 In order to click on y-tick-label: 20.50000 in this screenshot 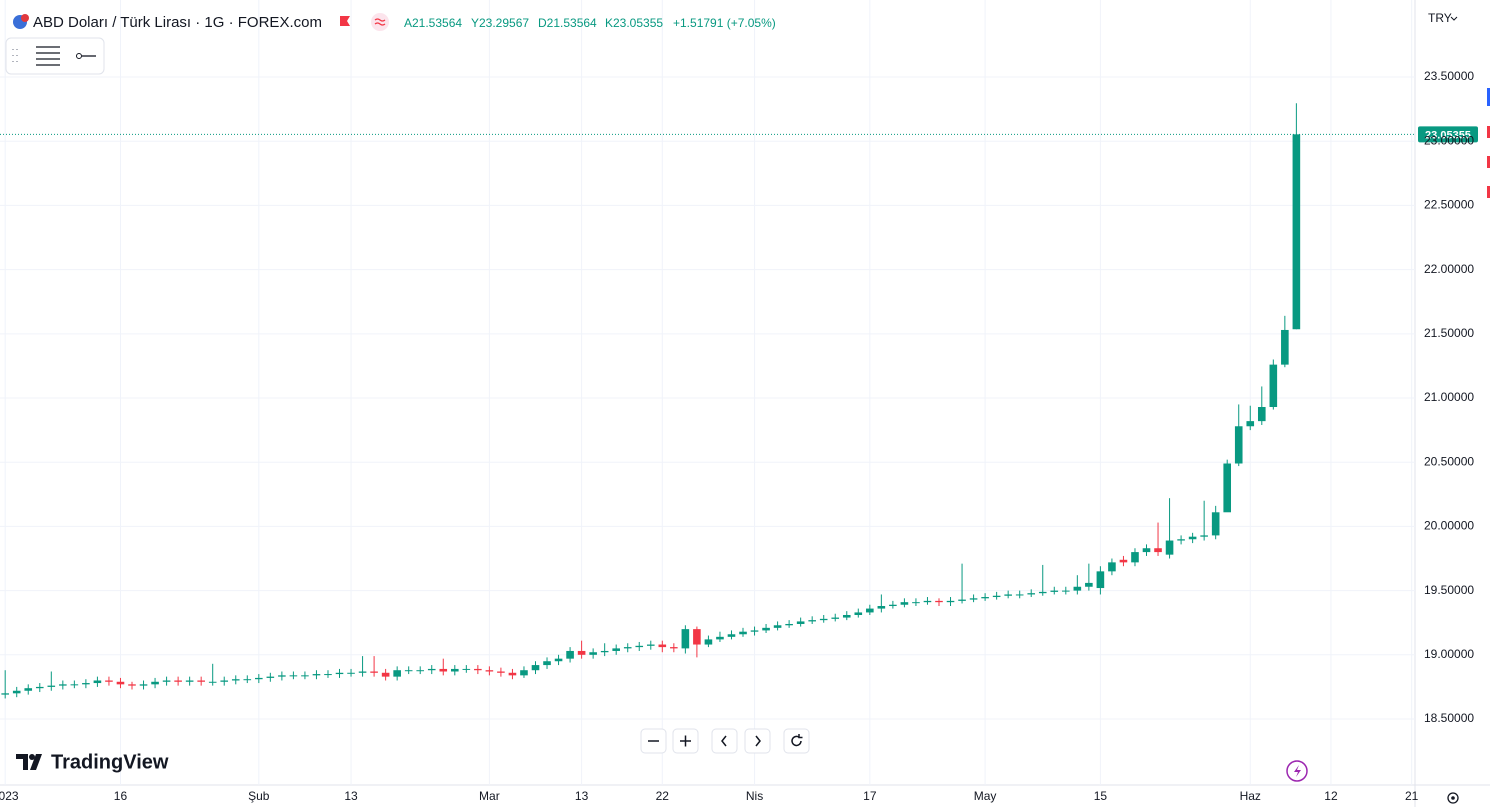, I will do `click(1449, 461)`.